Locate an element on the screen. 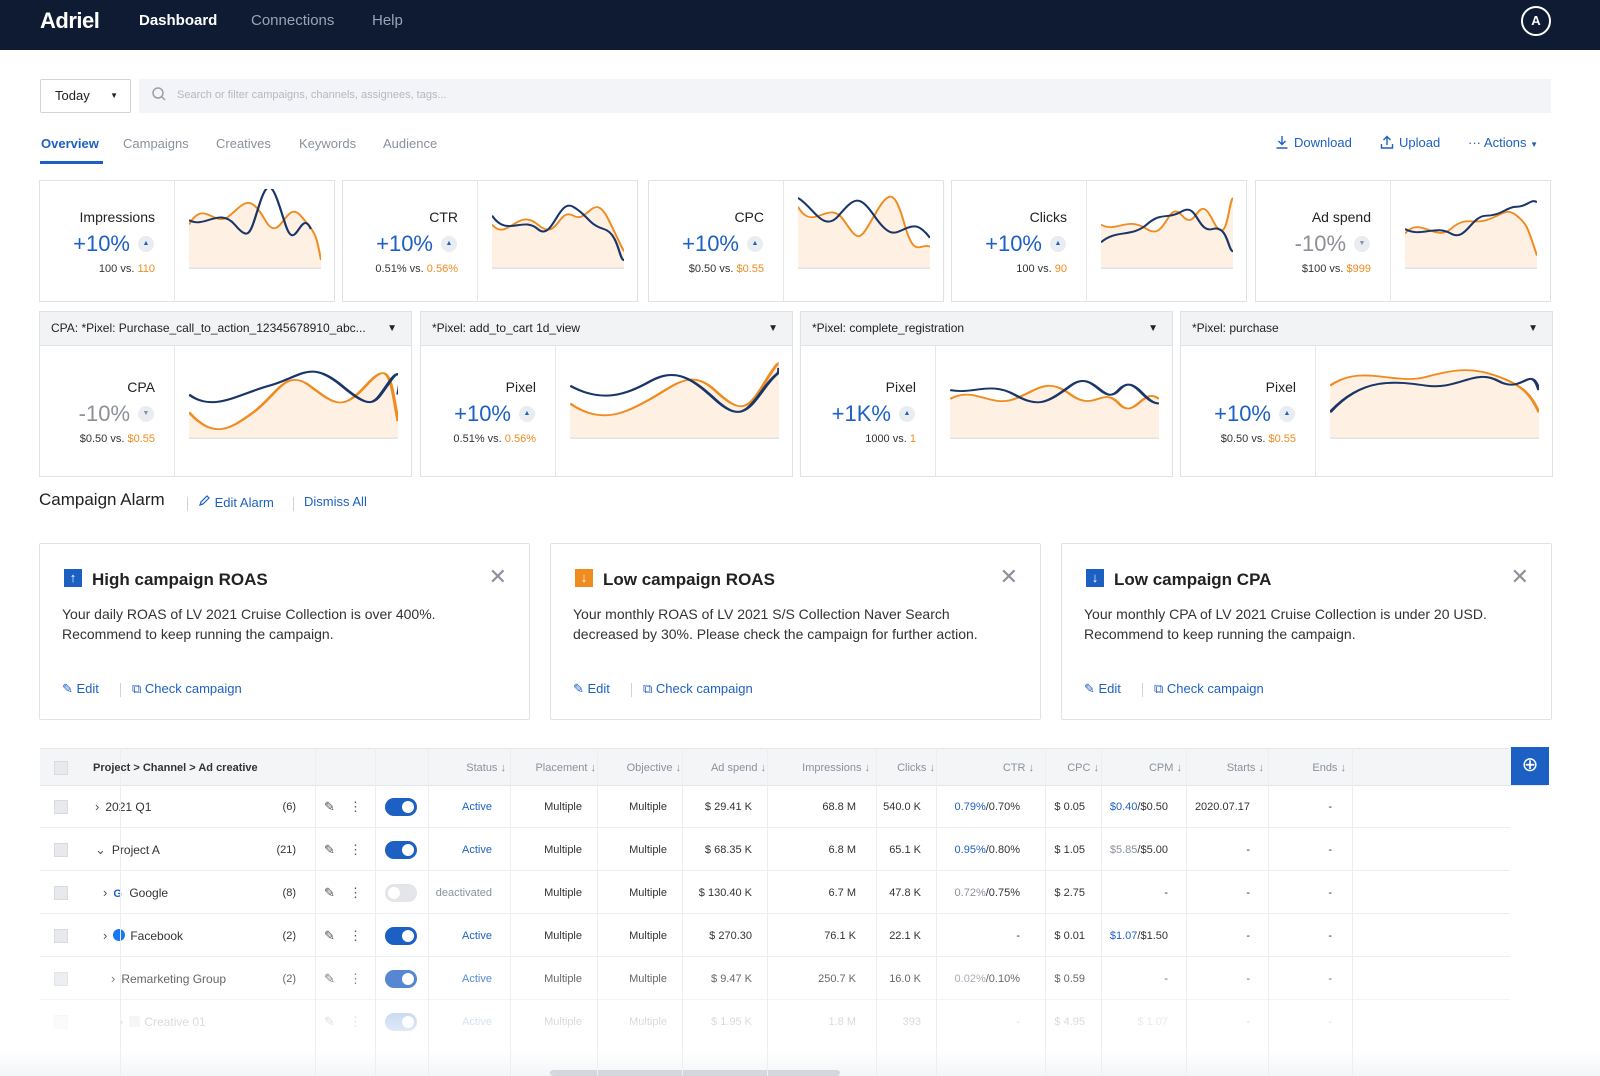 This screenshot has height=1076, width=1600. date-range-select: Today ▼ is located at coordinates (85, 96).